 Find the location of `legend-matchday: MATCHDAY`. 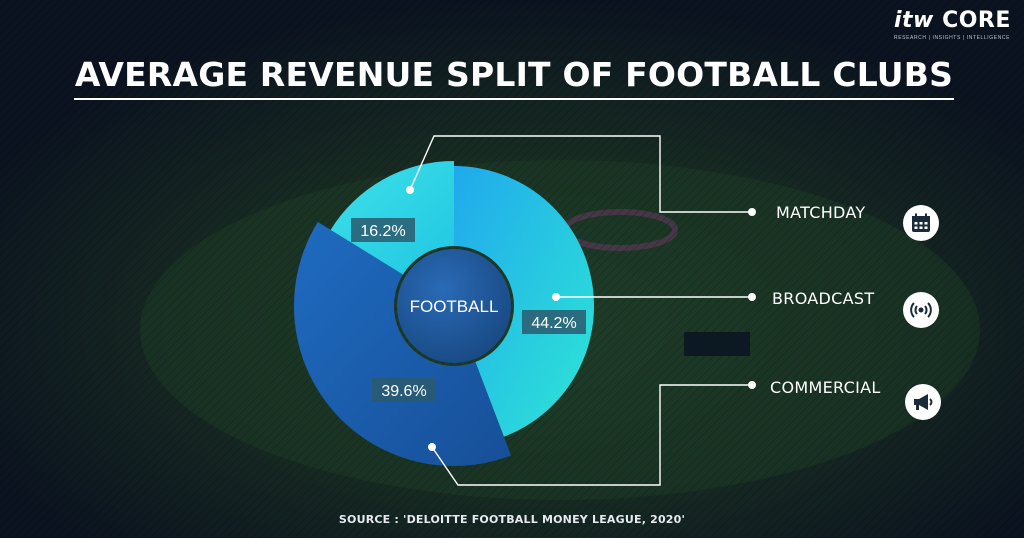

legend-matchday: MATCHDAY is located at coordinates (821, 212).